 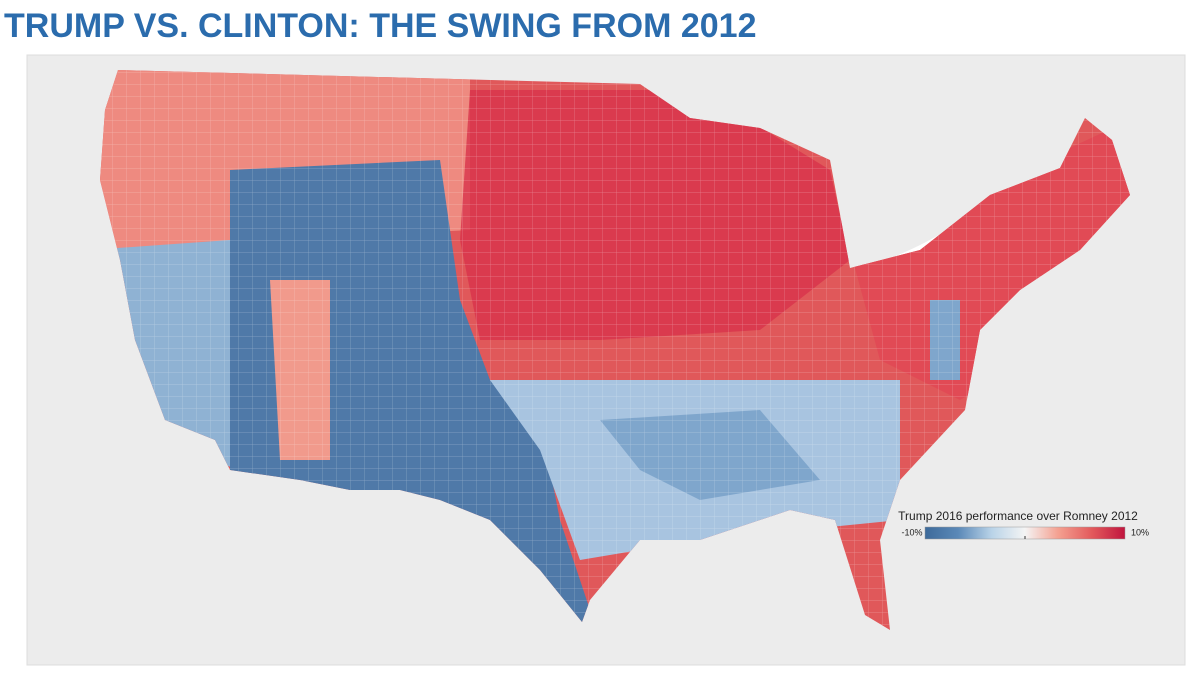 I want to click on page-title: TRUMP VS. CLINTON: THE SWING FROM 2012, so click(x=380, y=26).